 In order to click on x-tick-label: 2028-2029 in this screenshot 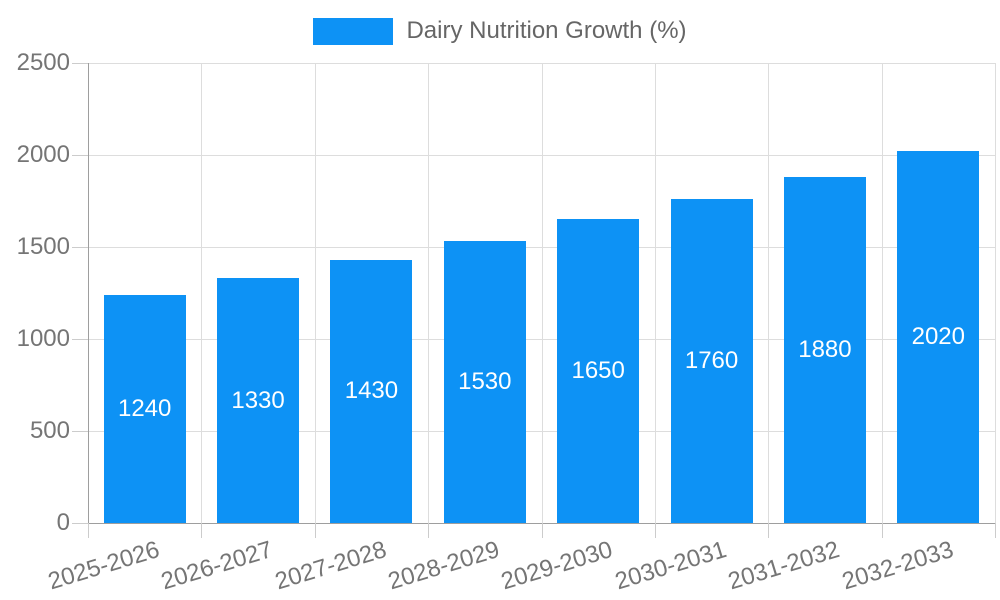, I will do `click(444, 566)`.